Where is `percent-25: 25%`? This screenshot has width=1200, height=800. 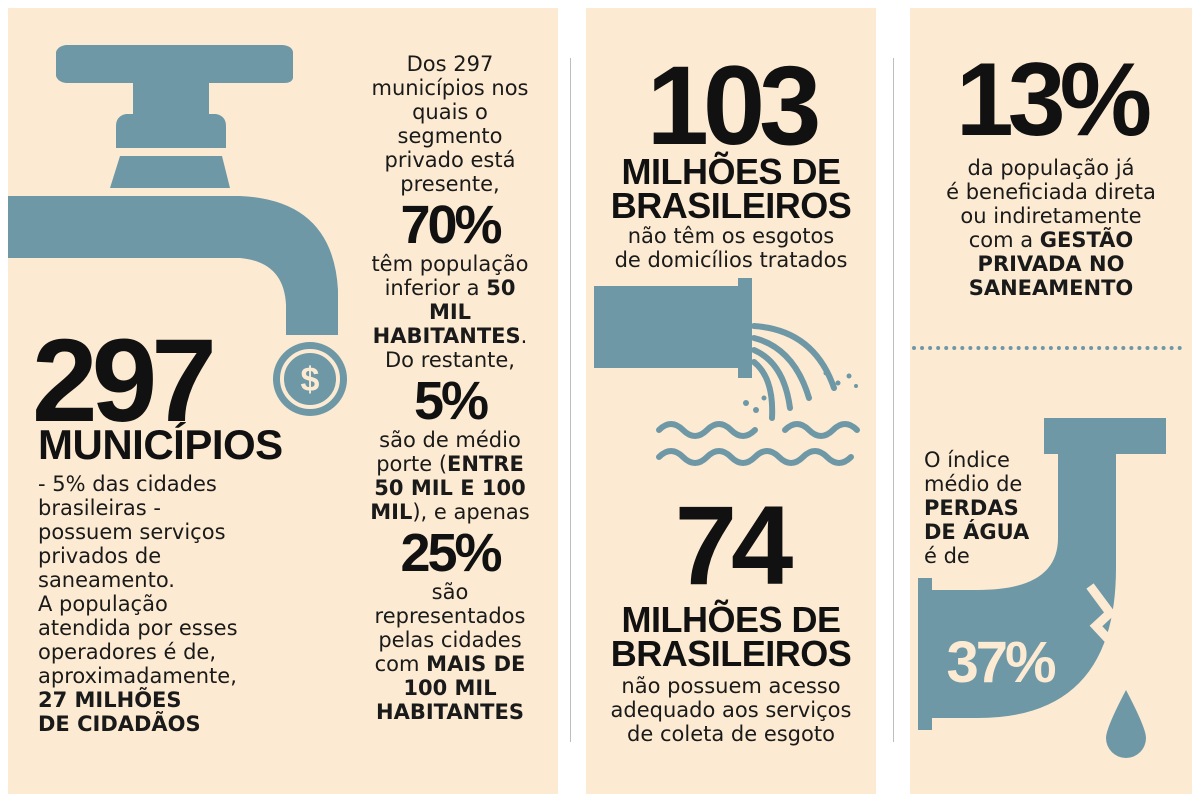 percent-25: 25% is located at coordinates (451, 553).